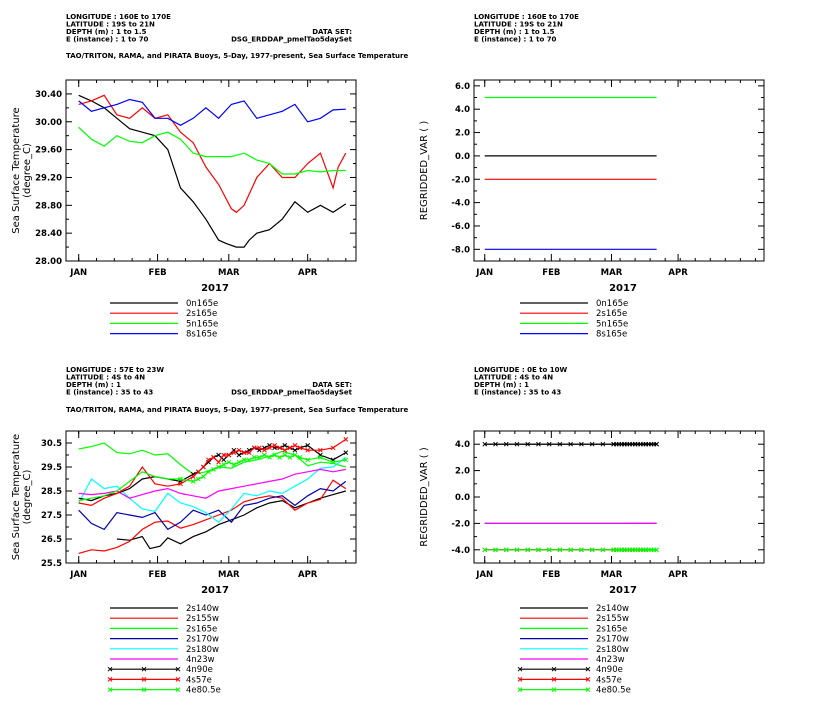 This screenshot has height=707, width=819. Describe the element at coordinates (51, 444) in the screenshot. I see `y-tick-label: 30.5` at that location.